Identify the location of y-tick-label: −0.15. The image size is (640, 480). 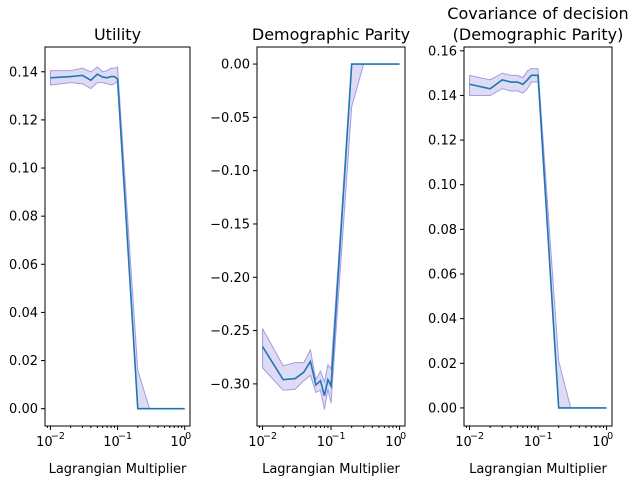
(230, 224).